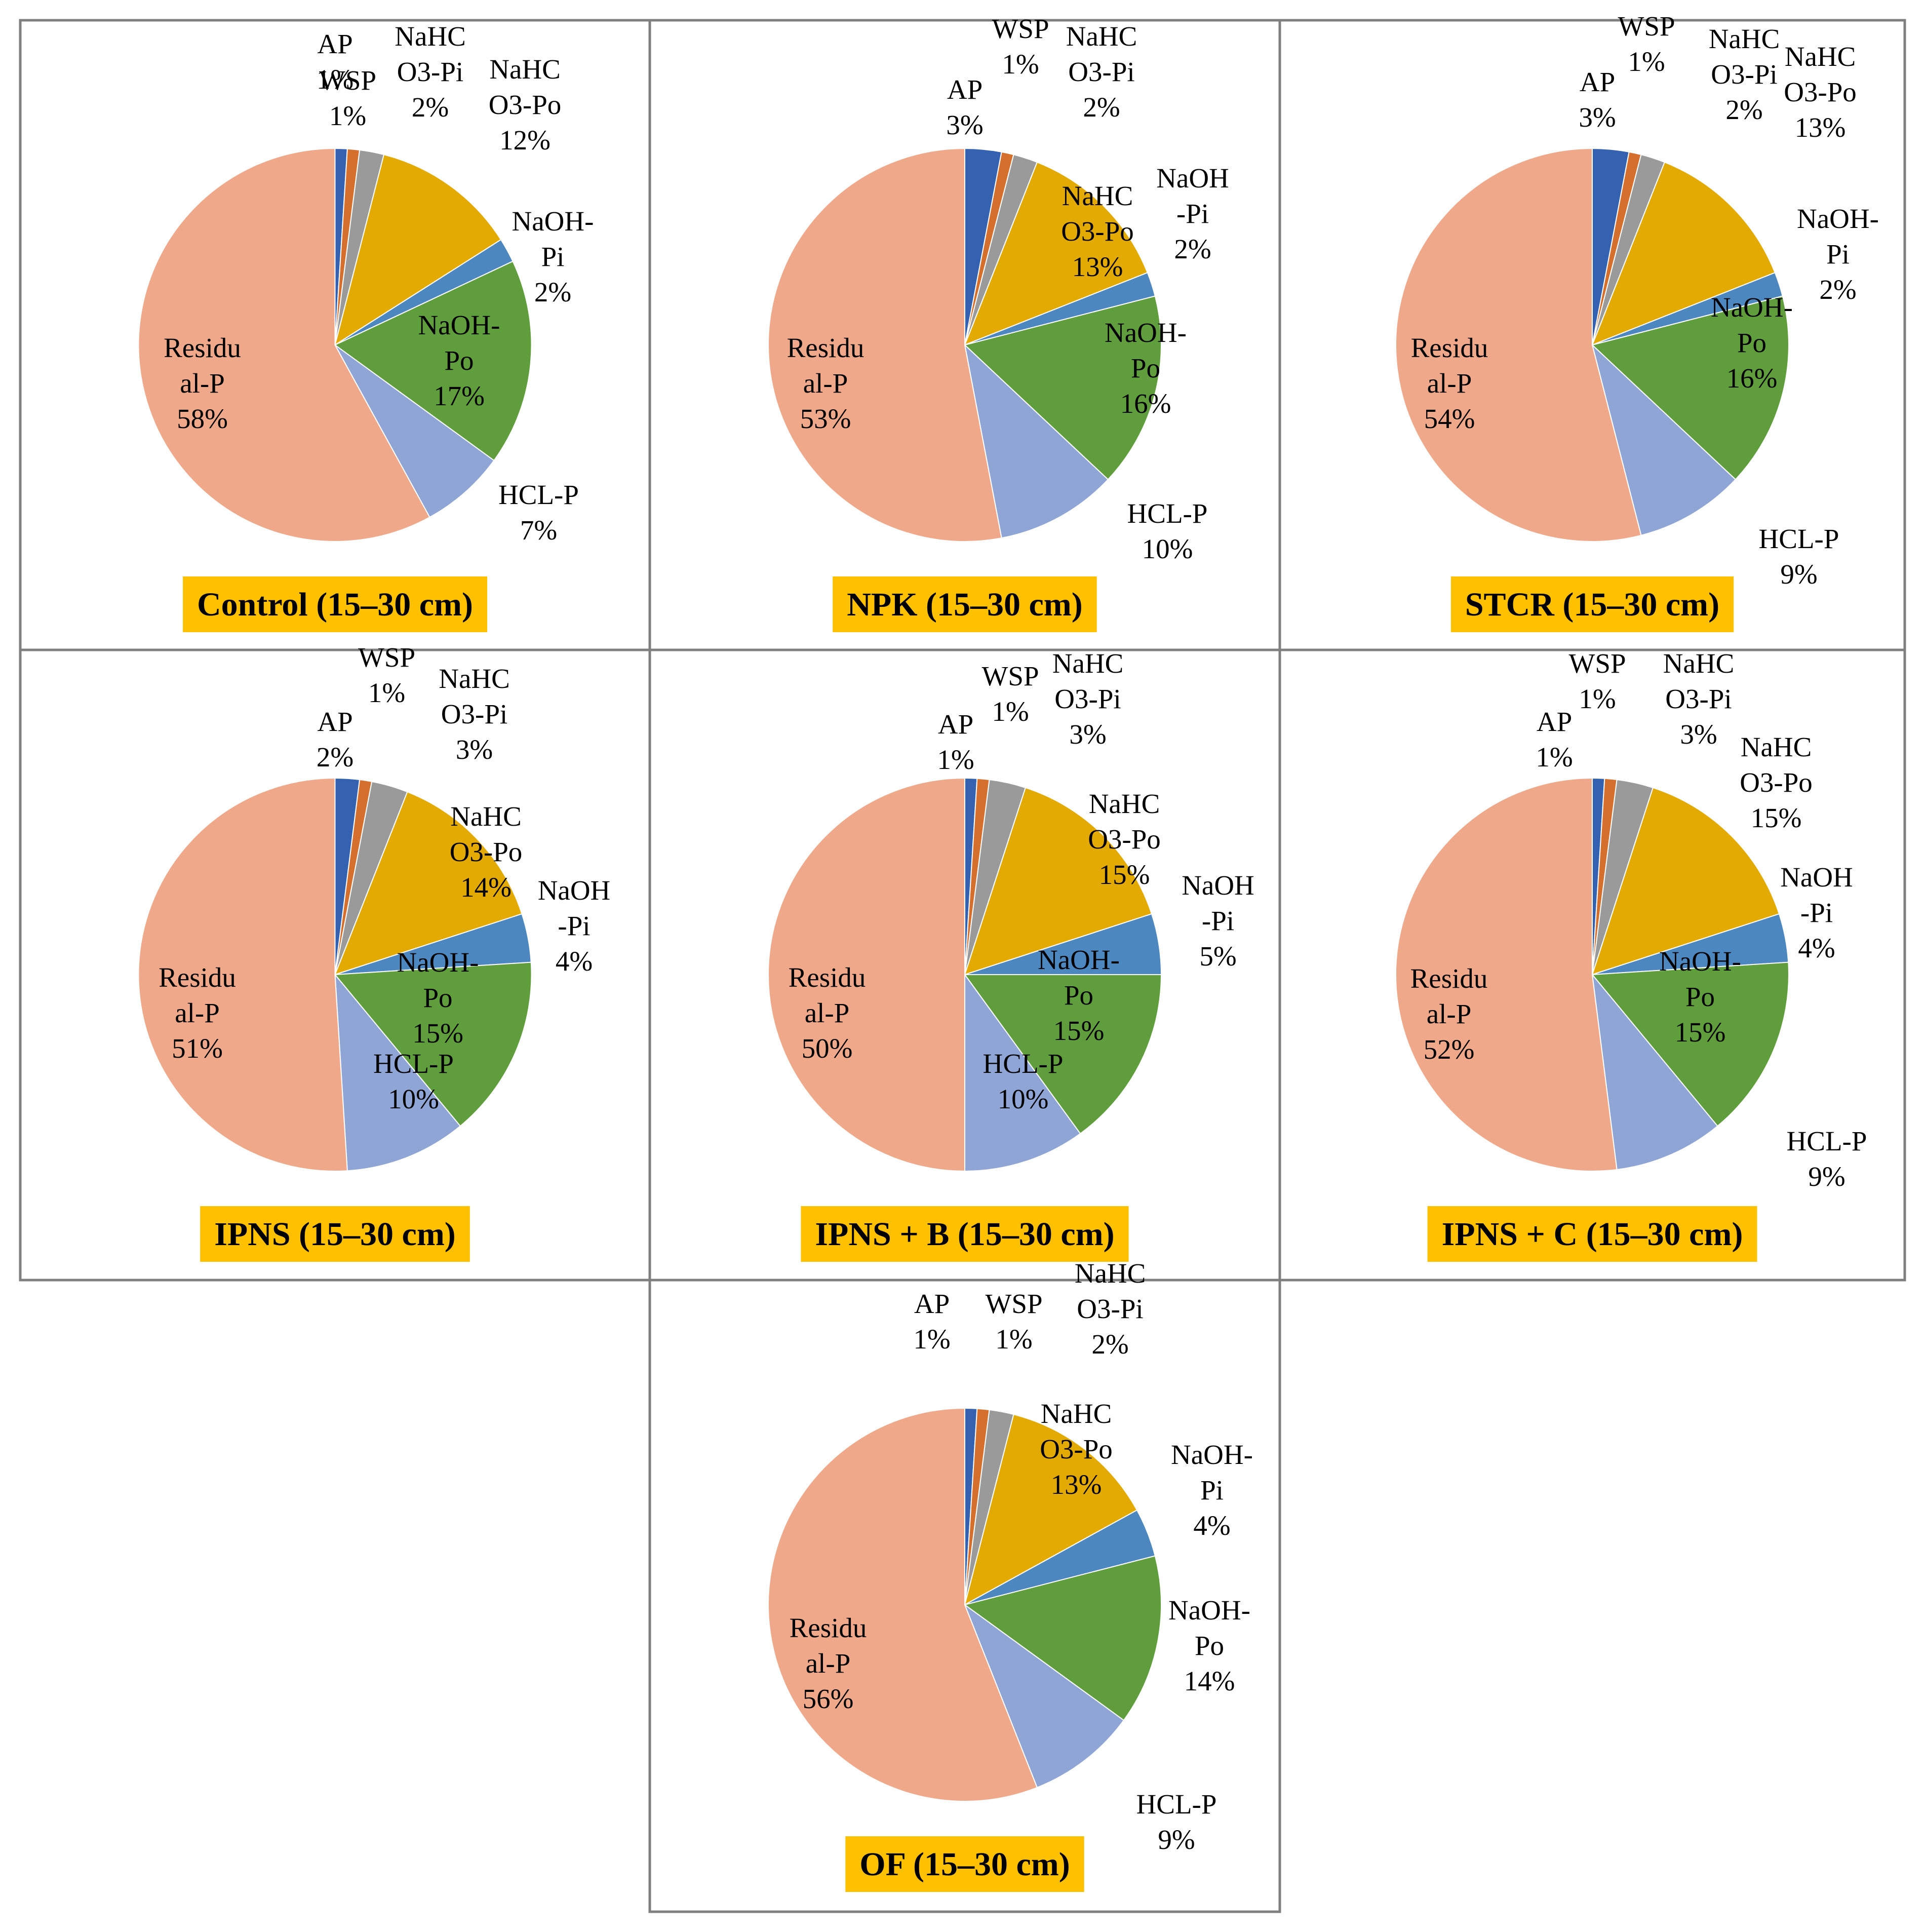 This screenshot has height=1932, width=1925. I want to click on slice-data-label: Residu al-P 50%, so click(828, 1013).